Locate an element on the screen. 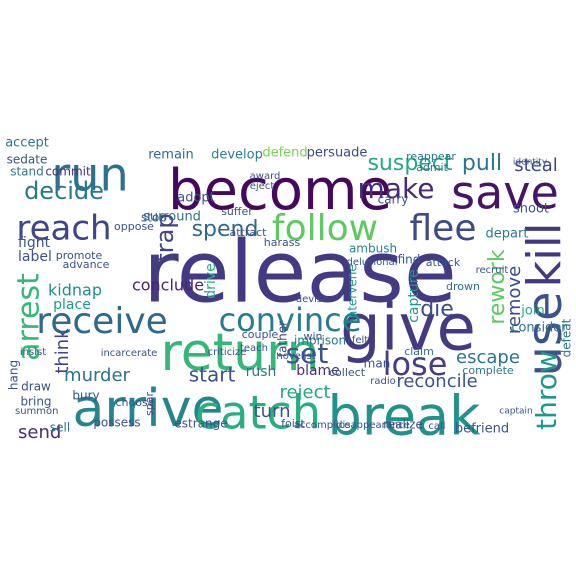 This screenshot has height=576, width=576. word-possess-71: possess is located at coordinates (116, 423).